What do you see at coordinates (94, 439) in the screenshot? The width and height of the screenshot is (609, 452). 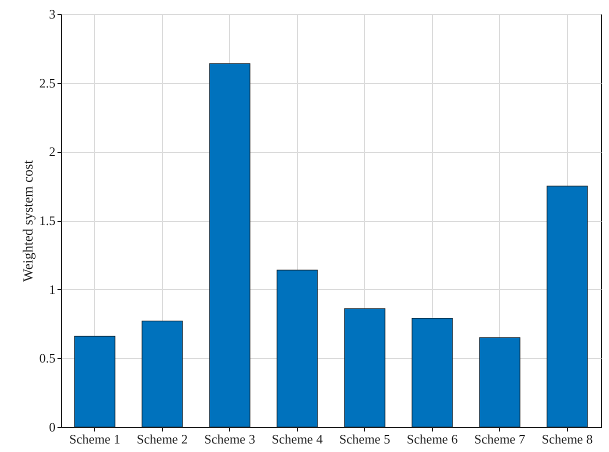 I see `x-tick-label: Scheme 1` at bounding box center [94, 439].